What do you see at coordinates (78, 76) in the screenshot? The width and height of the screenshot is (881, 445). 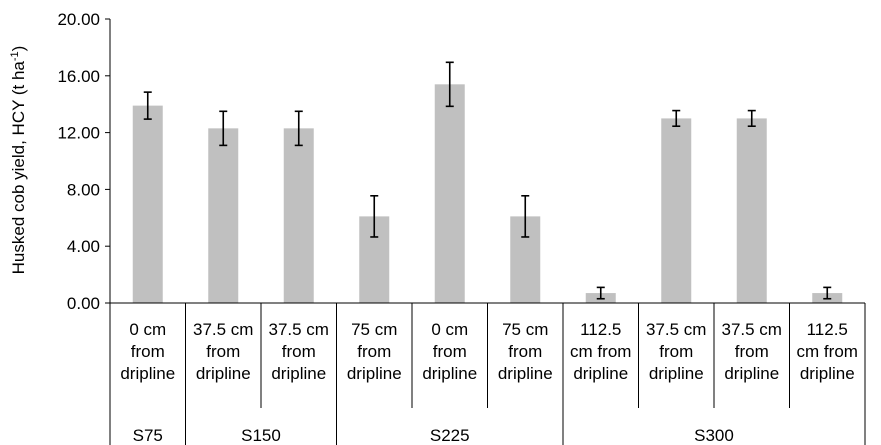 I see `y-tick-label: 16.00` at bounding box center [78, 76].